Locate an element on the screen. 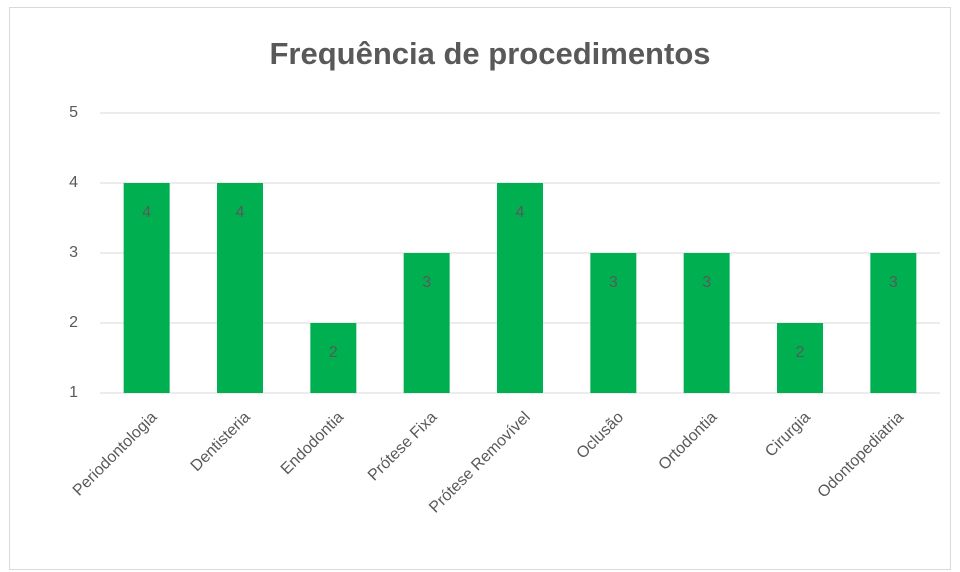 The height and width of the screenshot is (572, 960). y-tick-label: 1 is located at coordinates (73, 392).